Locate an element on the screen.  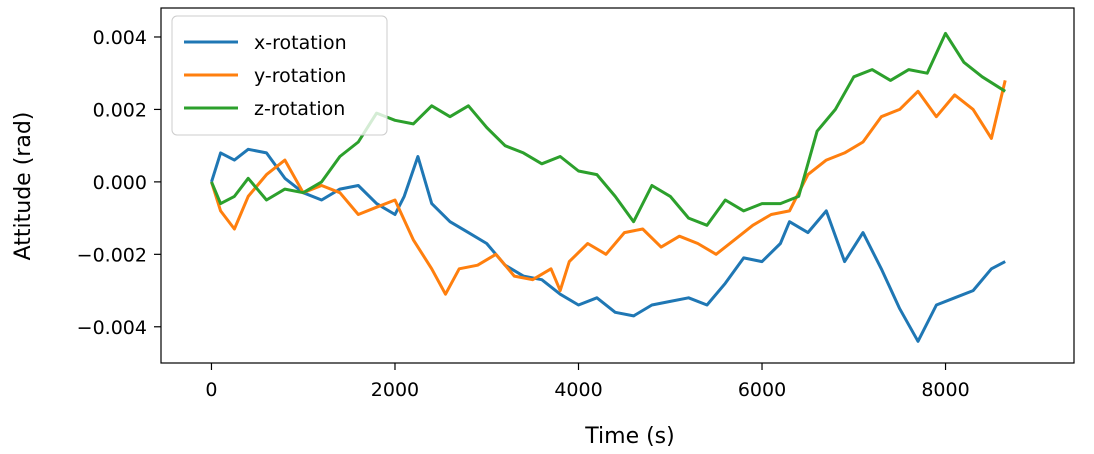
y-tick-label: −0.004 is located at coordinates (112, 328).